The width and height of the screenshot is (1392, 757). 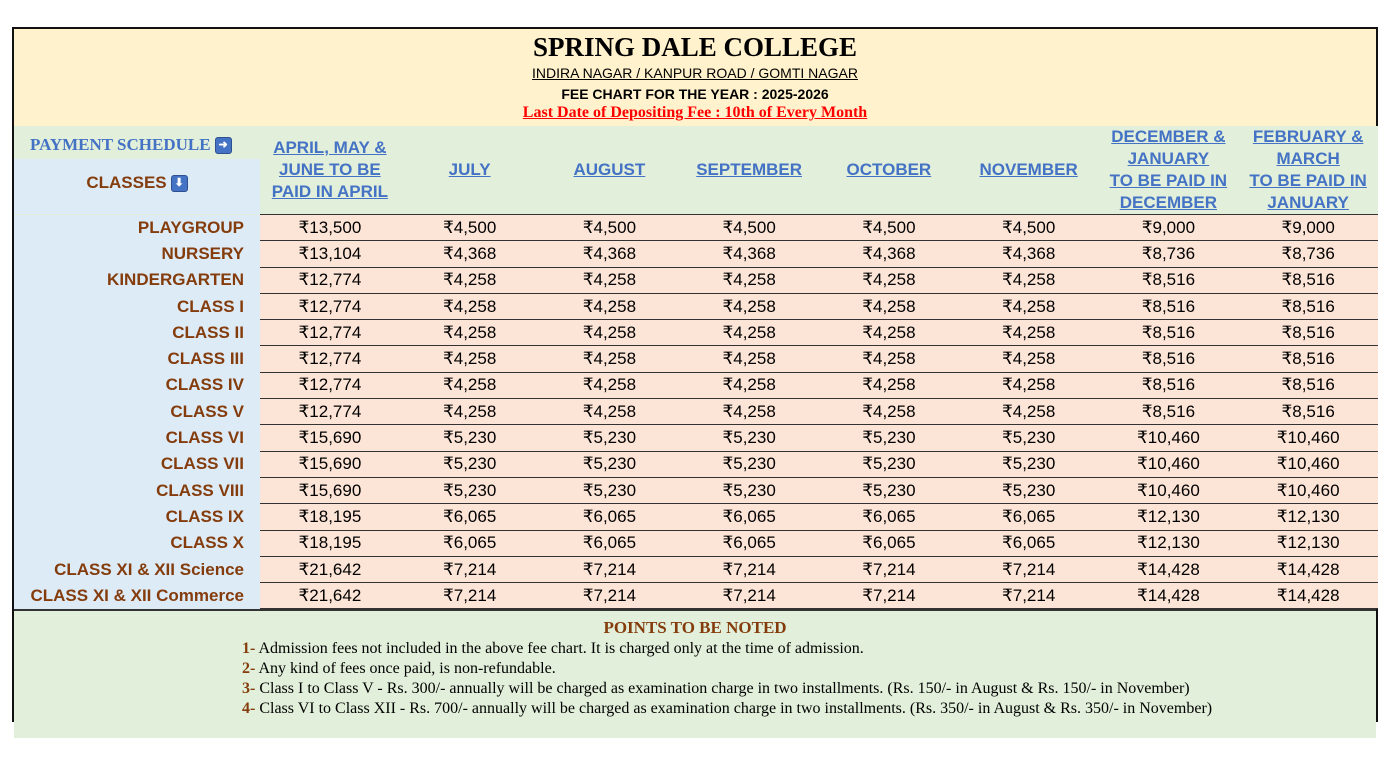 I want to click on classes-label: CLASSES ⬇, so click(x=137, y=186).